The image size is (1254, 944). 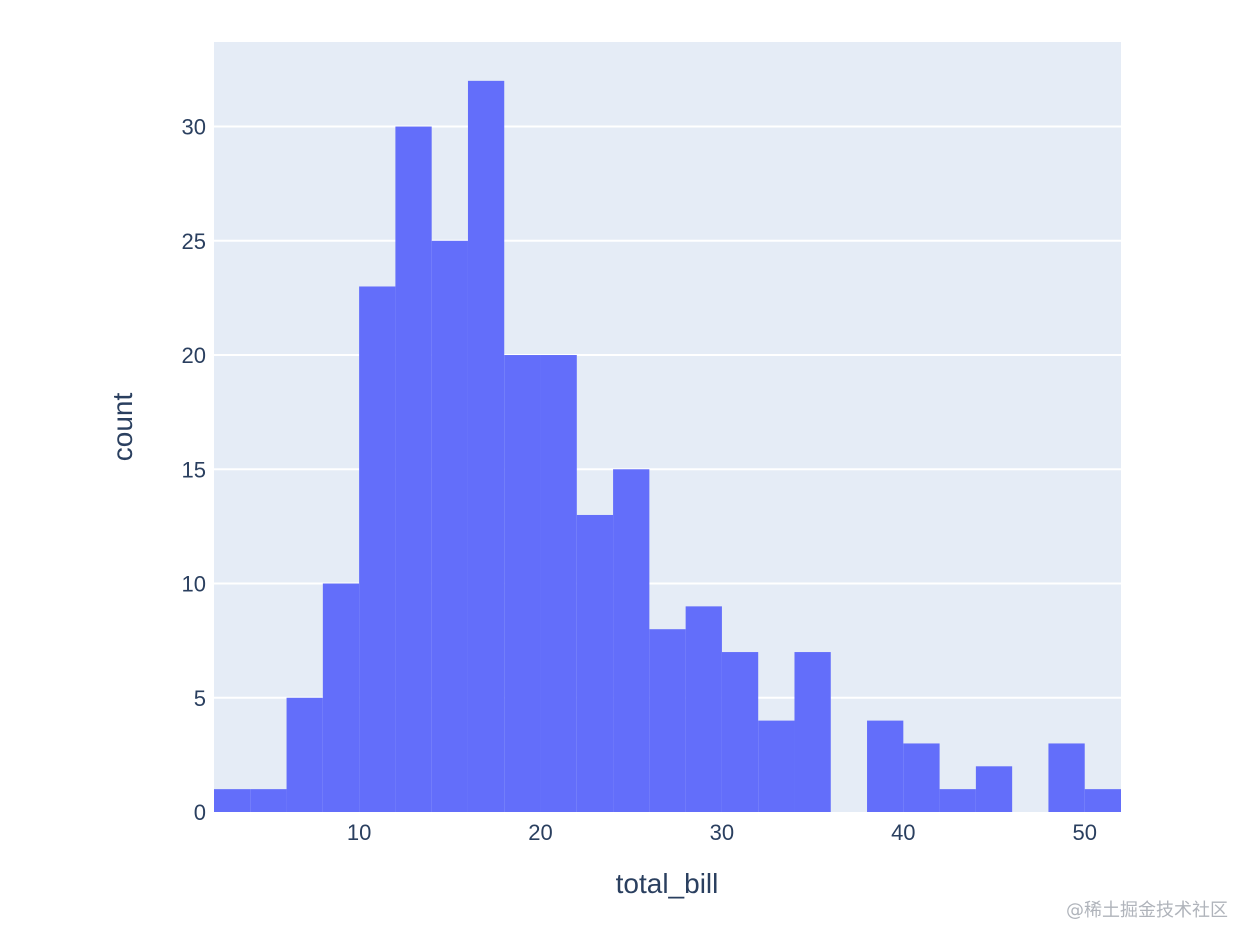 I want to click on y-tick-label-0: 0, so click(x=200, y=812).